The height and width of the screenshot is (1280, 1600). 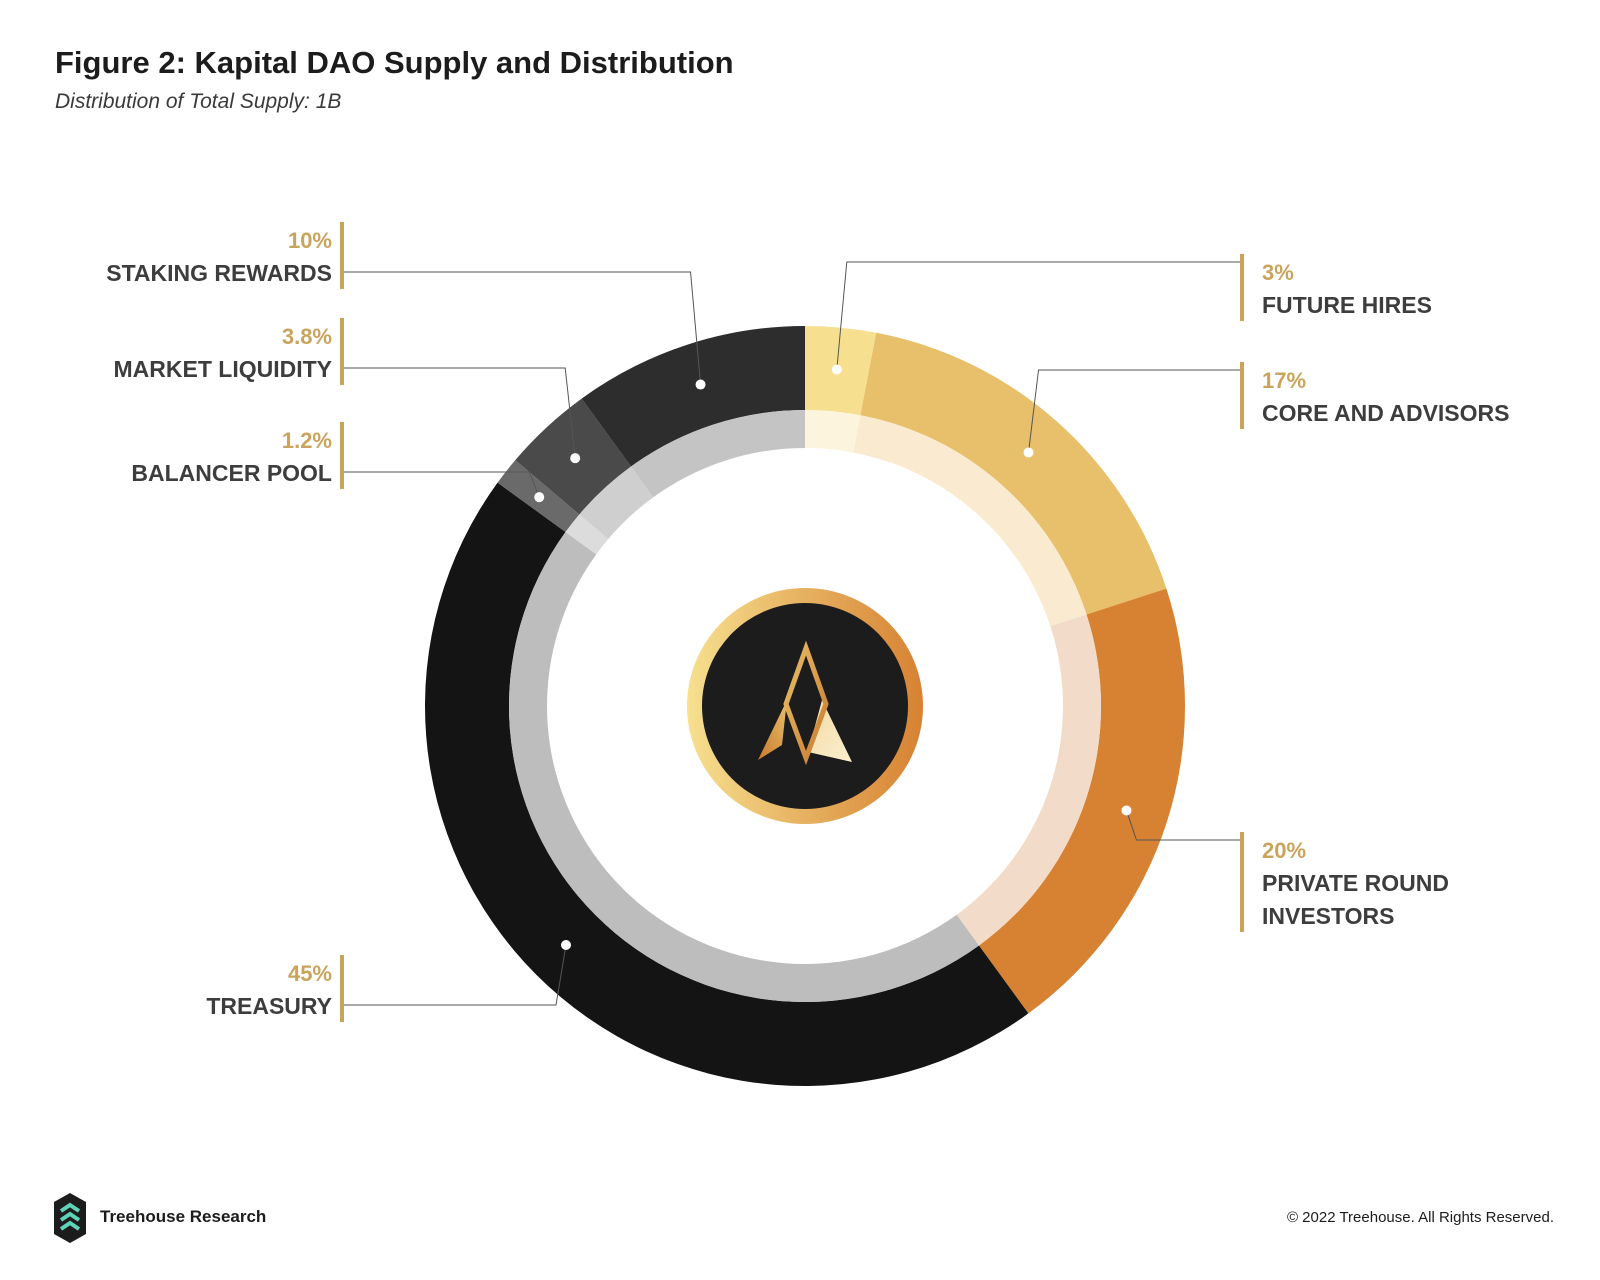 What do you see at coordinates (219, 273) in the screenshot?
I see `category-label-staking-rewards: STAKING REWARDS` at bounding box center [219, 273].